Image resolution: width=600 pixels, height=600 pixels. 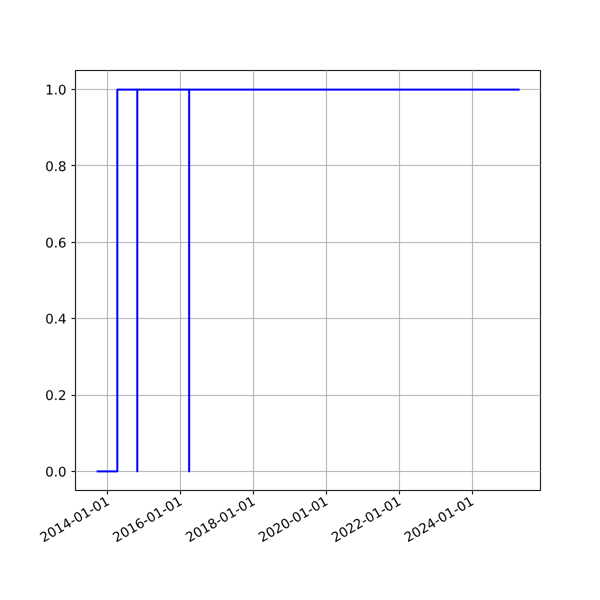 I want to click on y-tick-label: 0.0, so click(x=56, y=472).